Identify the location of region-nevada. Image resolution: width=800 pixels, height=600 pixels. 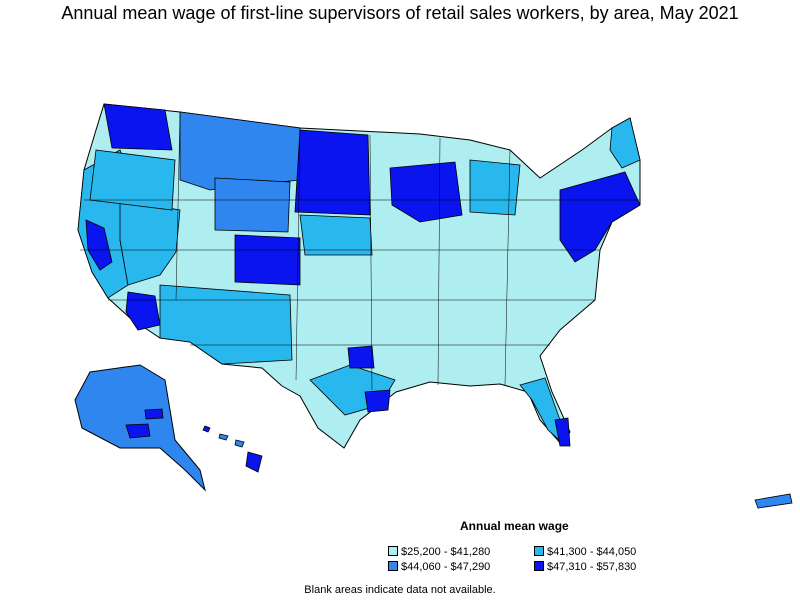
(150, 242).